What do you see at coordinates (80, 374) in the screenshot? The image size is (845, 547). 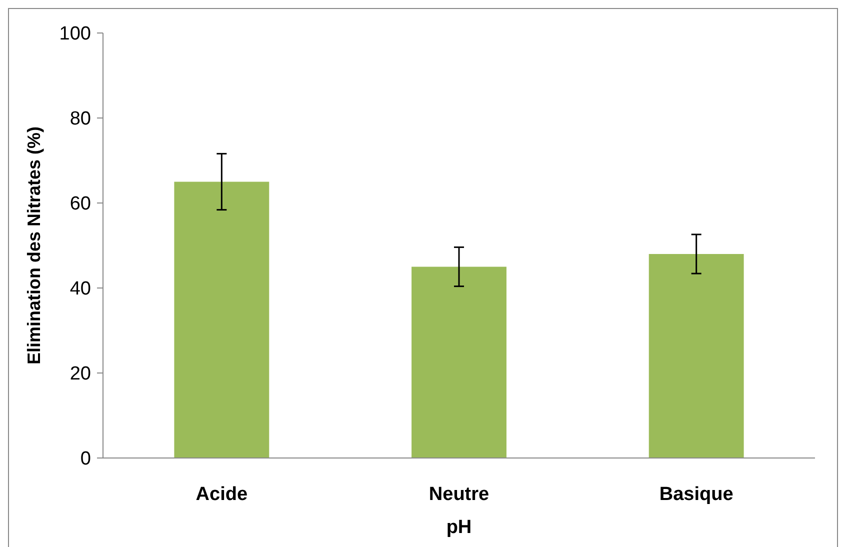 I see `y-tick-label: 20` at bounding box center [80, 374].